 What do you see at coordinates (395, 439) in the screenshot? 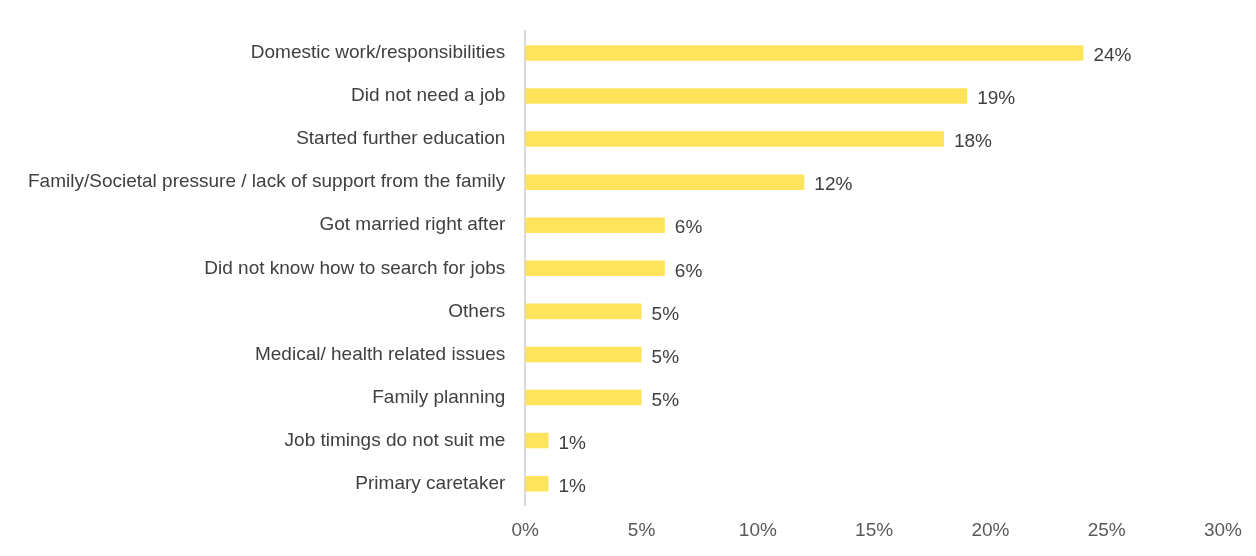
I see `y-tick-label: Job timings do not suit me` at bounding box center [395, 439].